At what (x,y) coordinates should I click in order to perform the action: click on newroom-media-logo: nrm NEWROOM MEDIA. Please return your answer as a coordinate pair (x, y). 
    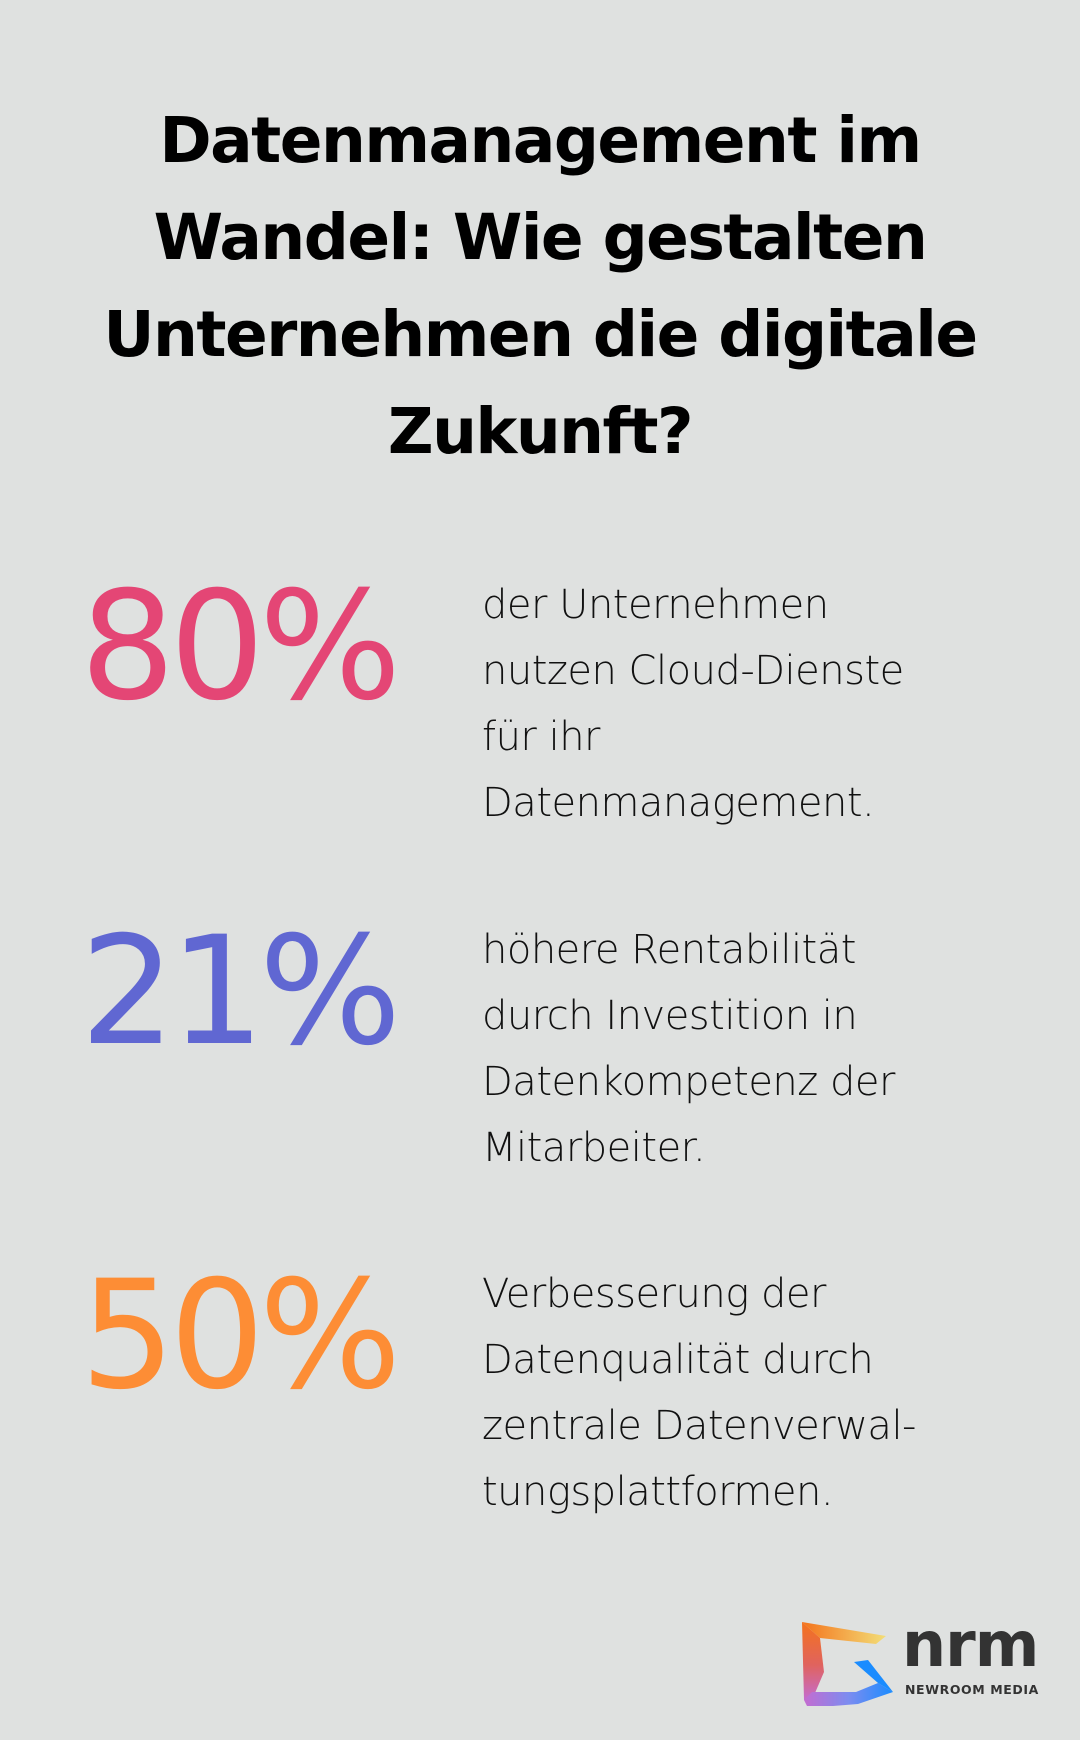
    Looking at the image, I should click on (928, 1658).